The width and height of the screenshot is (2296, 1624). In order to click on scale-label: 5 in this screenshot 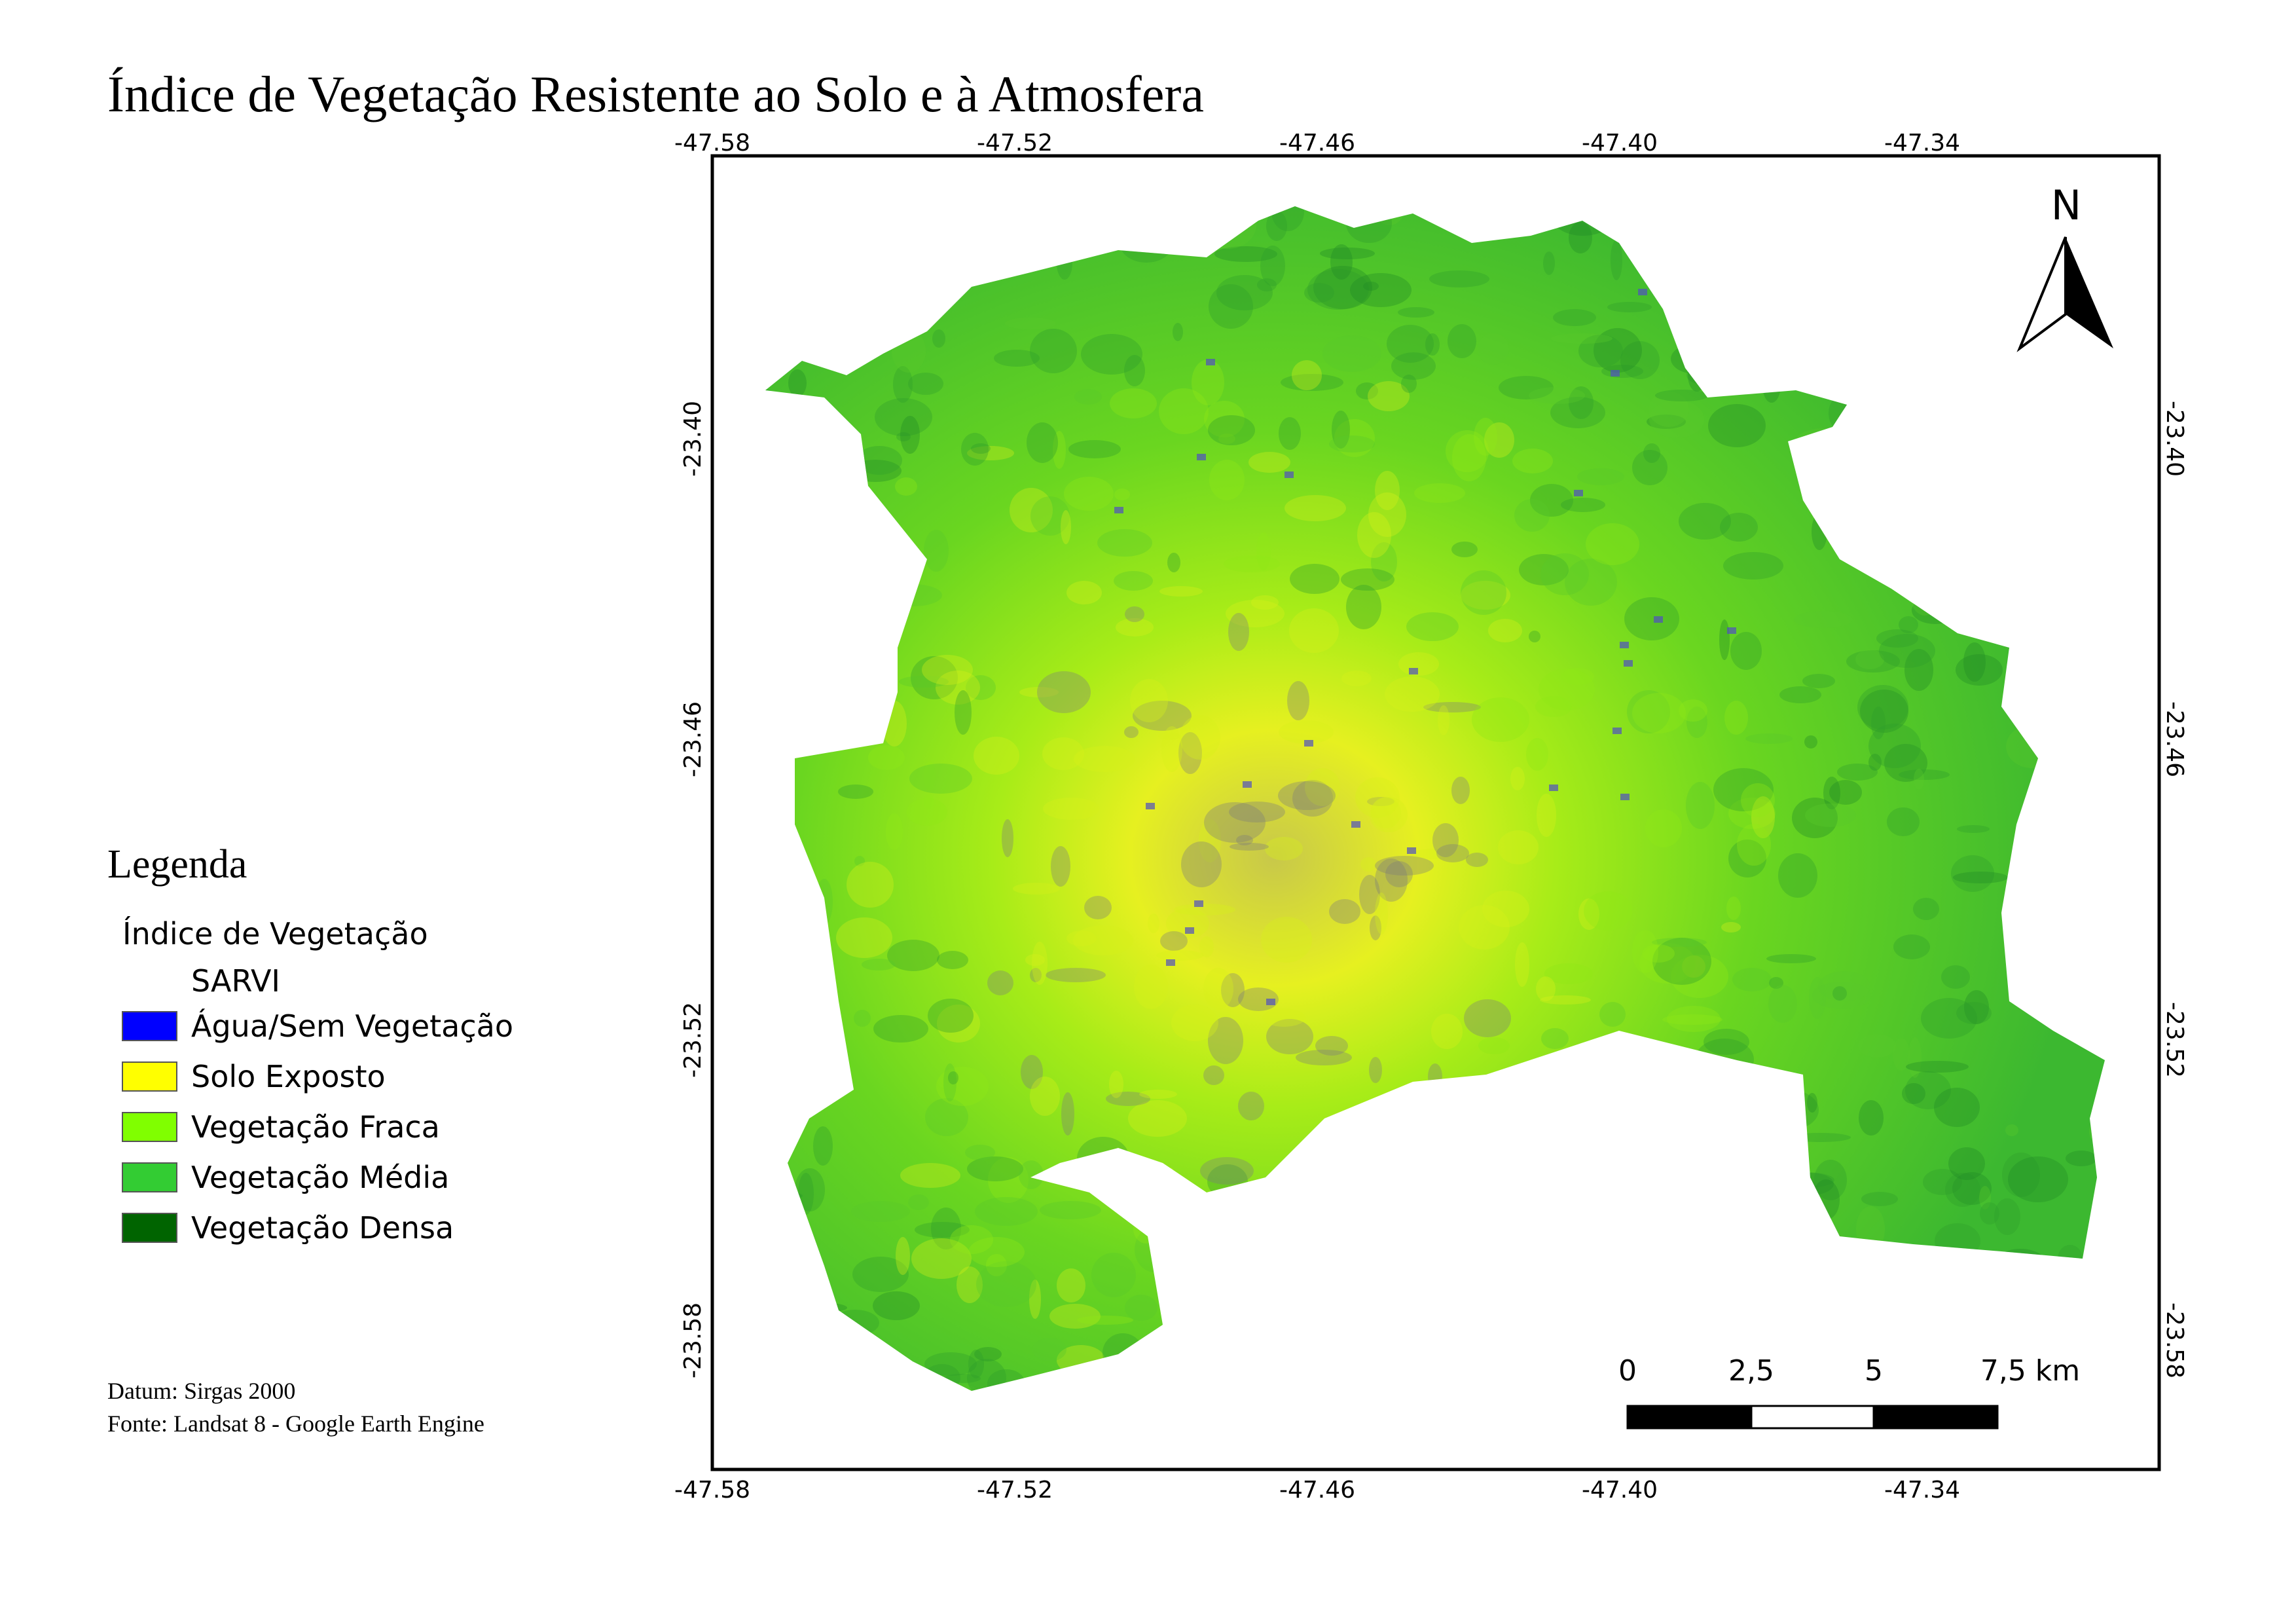, I will do `click(1874, 1371)`.